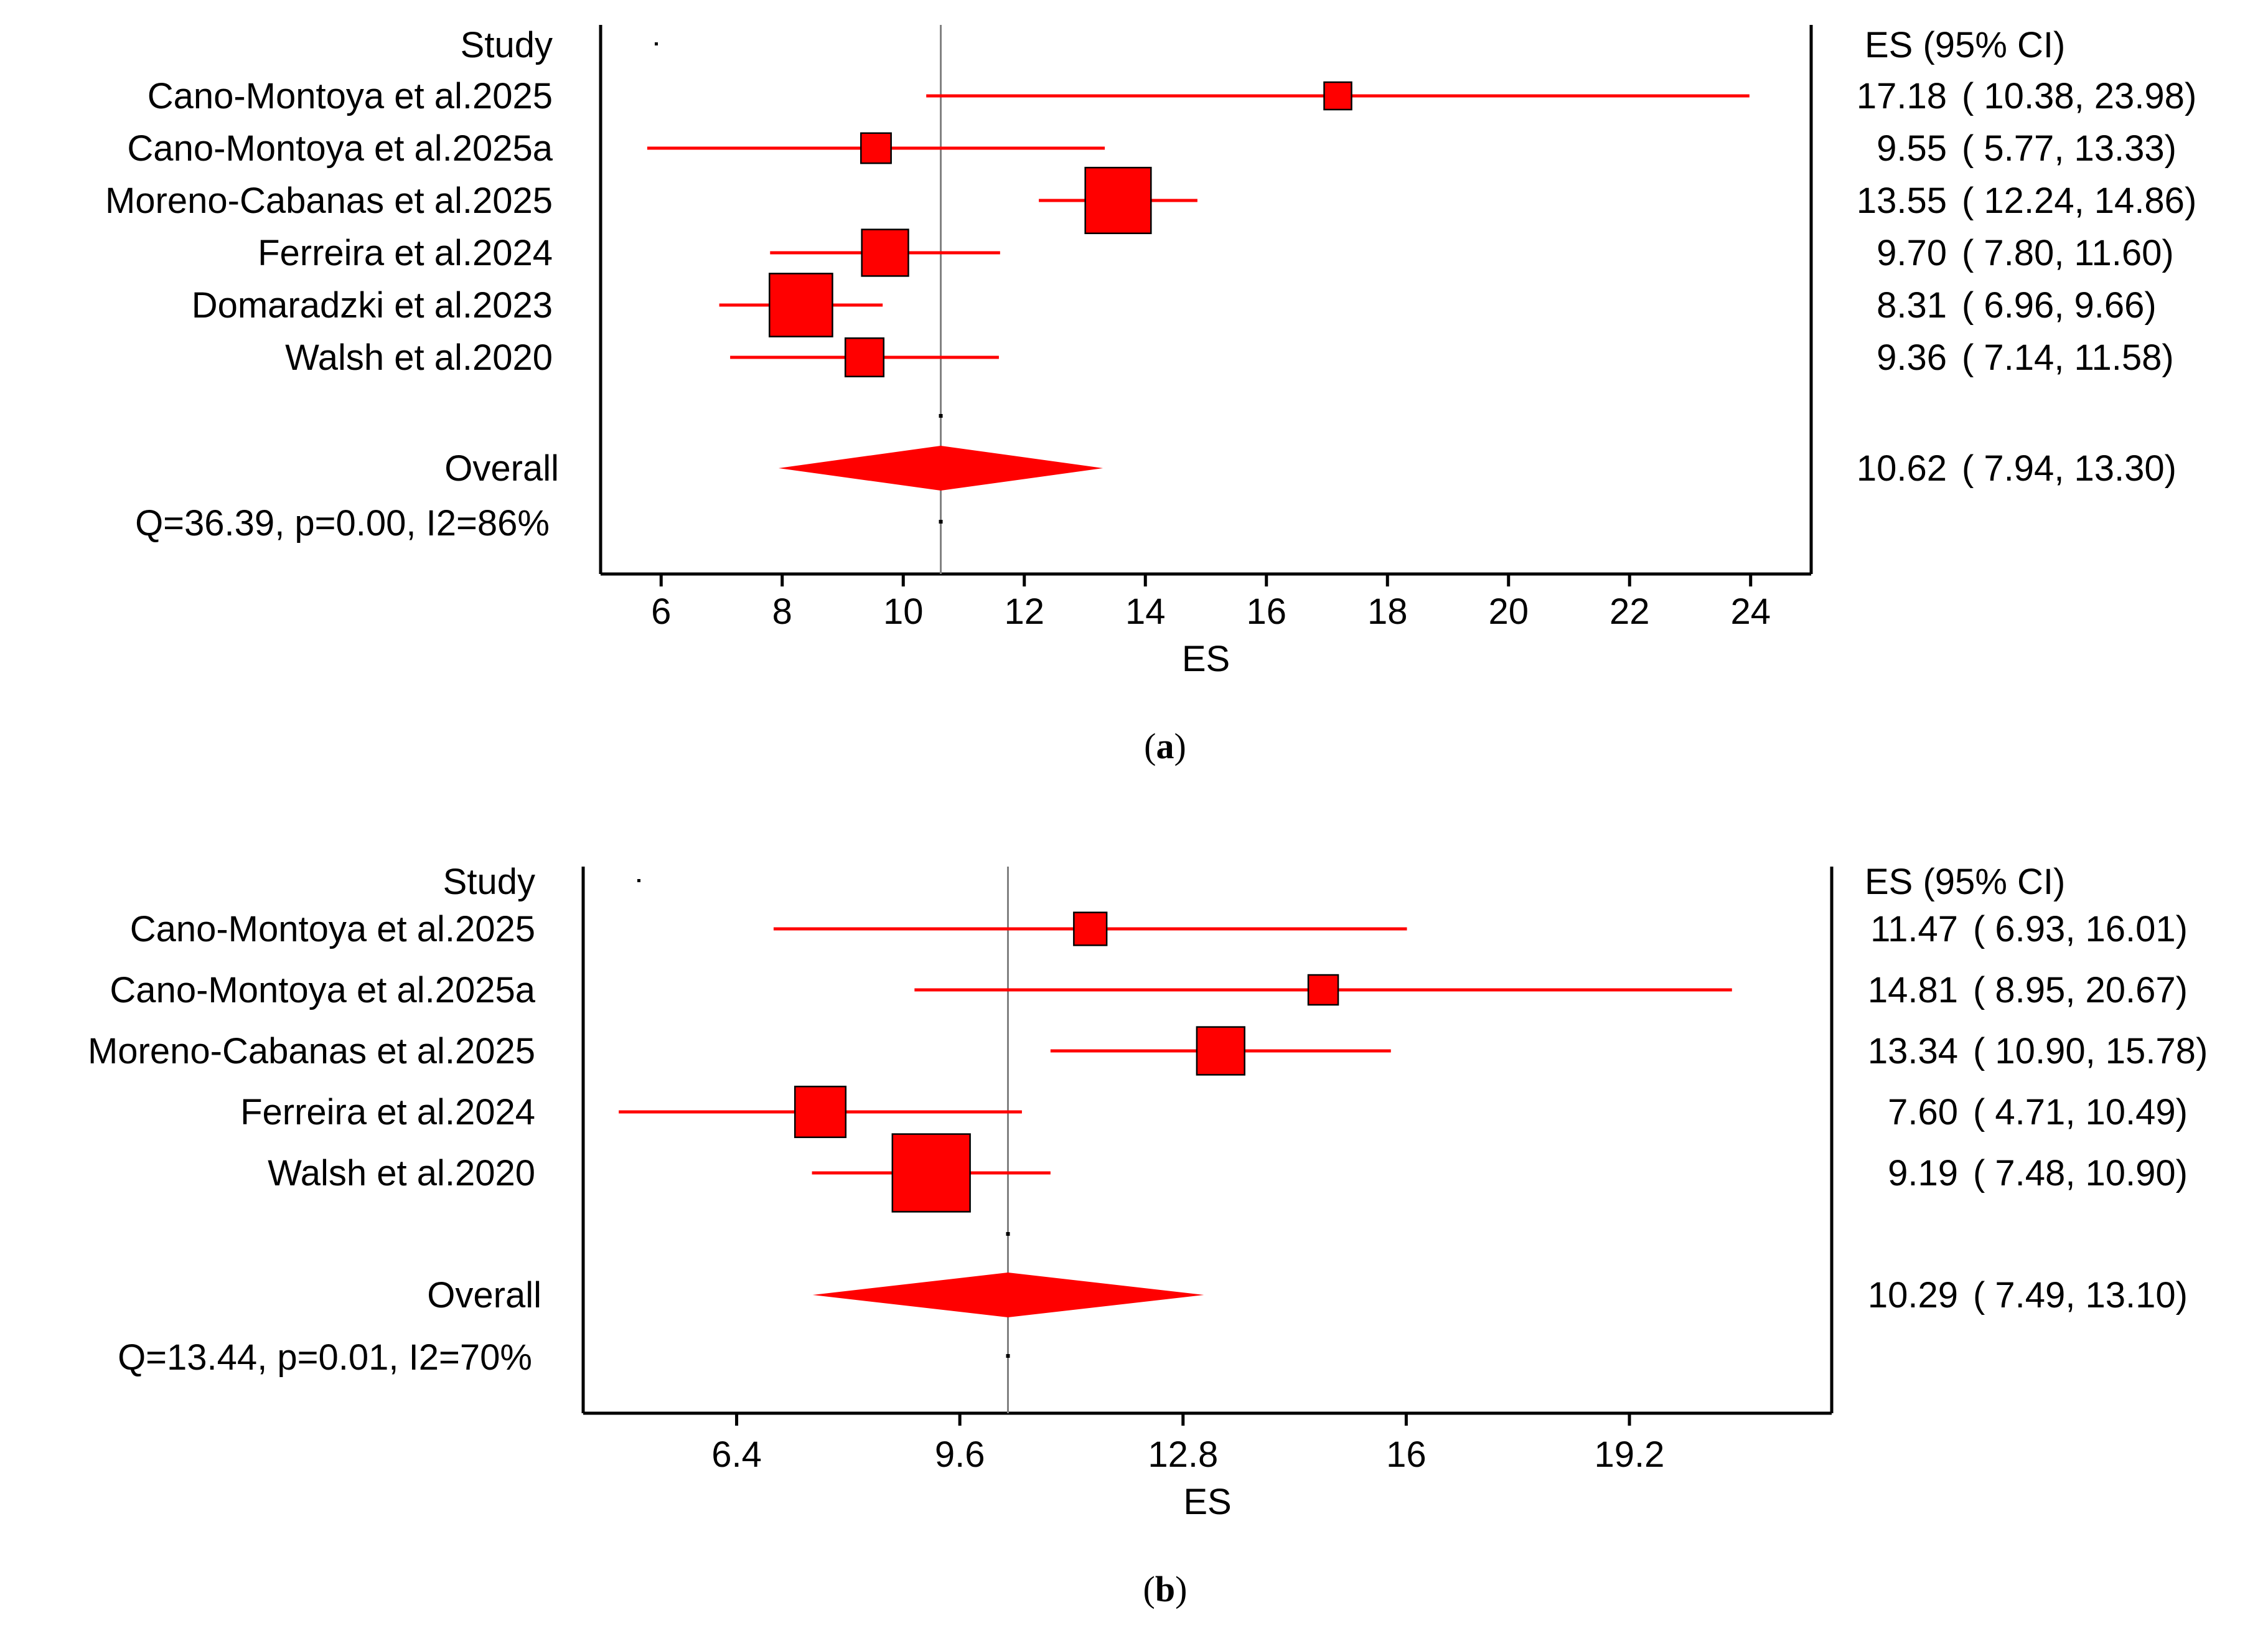 This screenshot has width=2268, height=1628. I want to click on study-es-value: 11.47, so click(1914, 929).